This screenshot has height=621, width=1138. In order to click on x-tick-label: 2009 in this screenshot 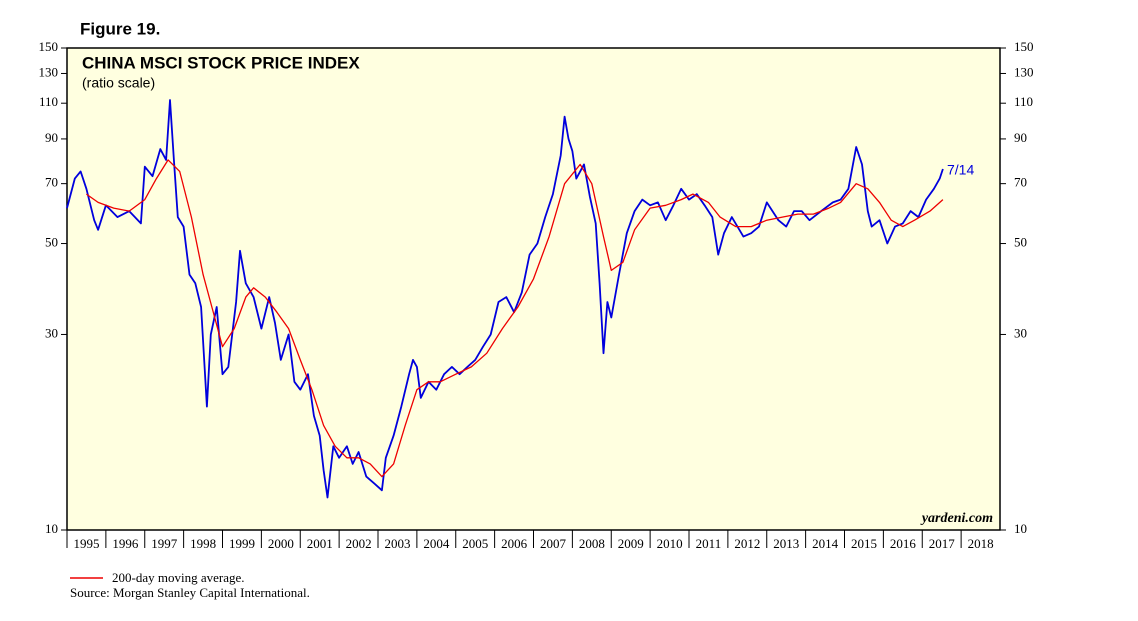, I will do `click(631, 543)`.